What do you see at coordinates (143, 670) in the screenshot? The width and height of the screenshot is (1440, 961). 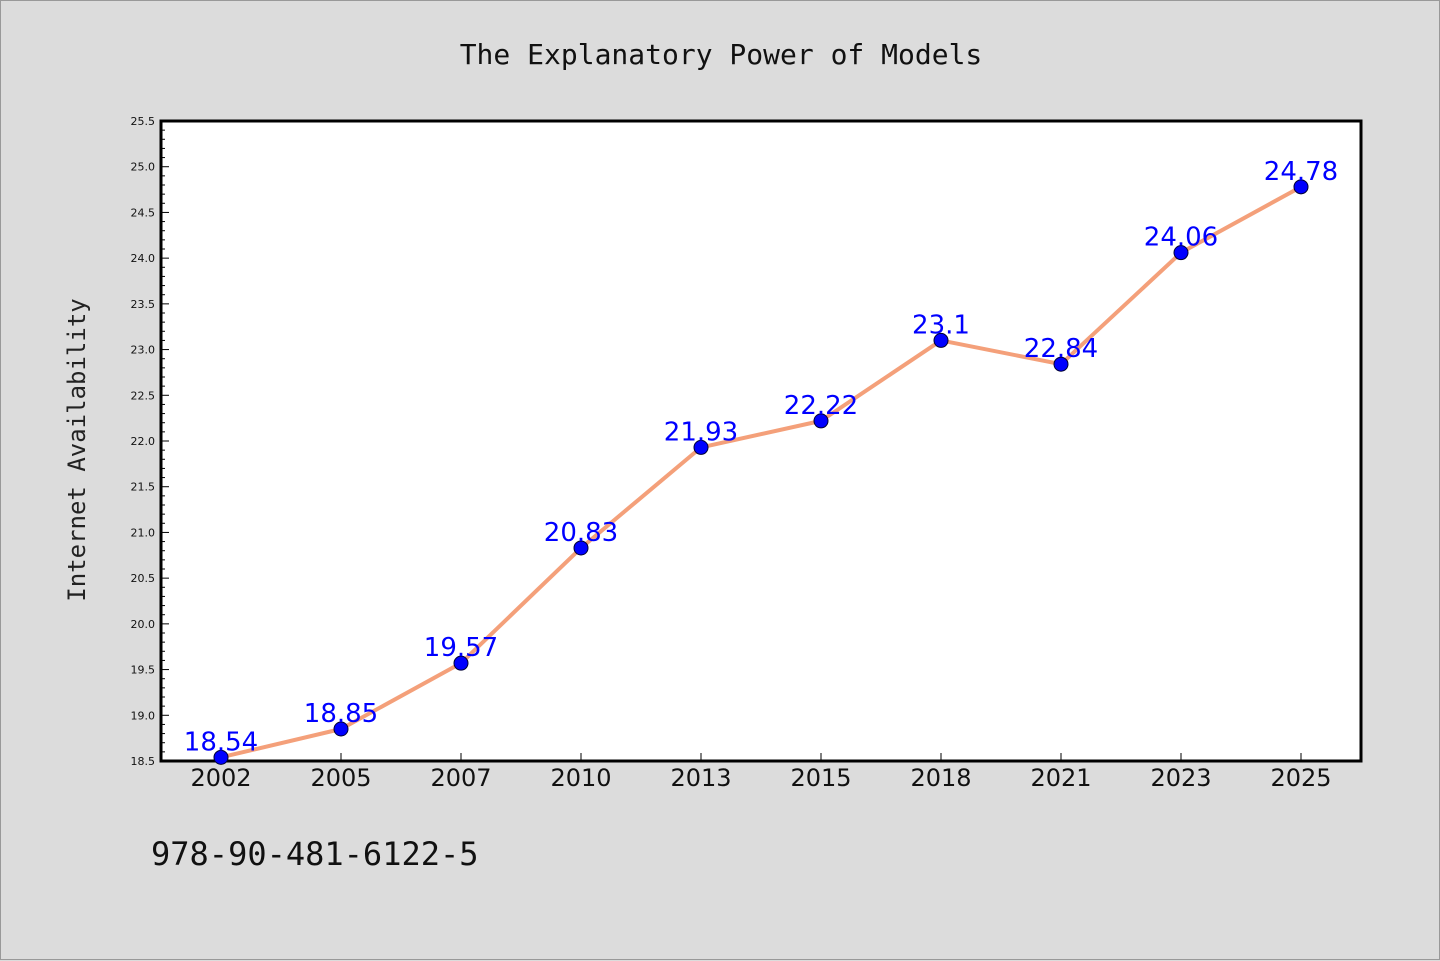 I see `y-tick-label: 19.5` at bounding box center [143, 670].